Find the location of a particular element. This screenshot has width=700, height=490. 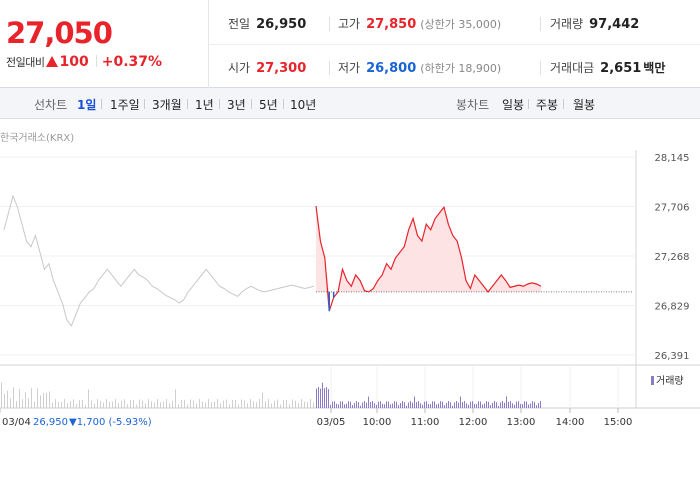

candle-weekly: 주봉 is located at coordinates (547, 105).